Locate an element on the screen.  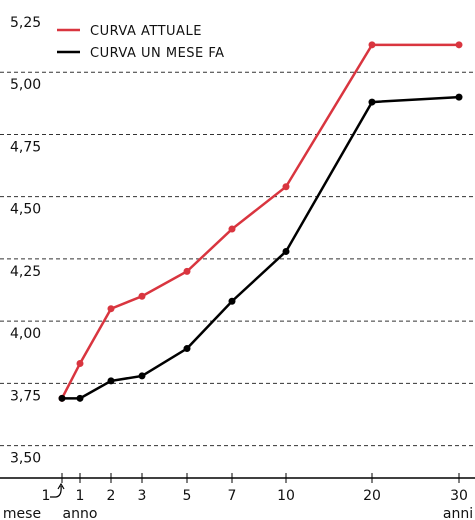
y-tick-label: 4,75 is located at coordinates (25, 147).